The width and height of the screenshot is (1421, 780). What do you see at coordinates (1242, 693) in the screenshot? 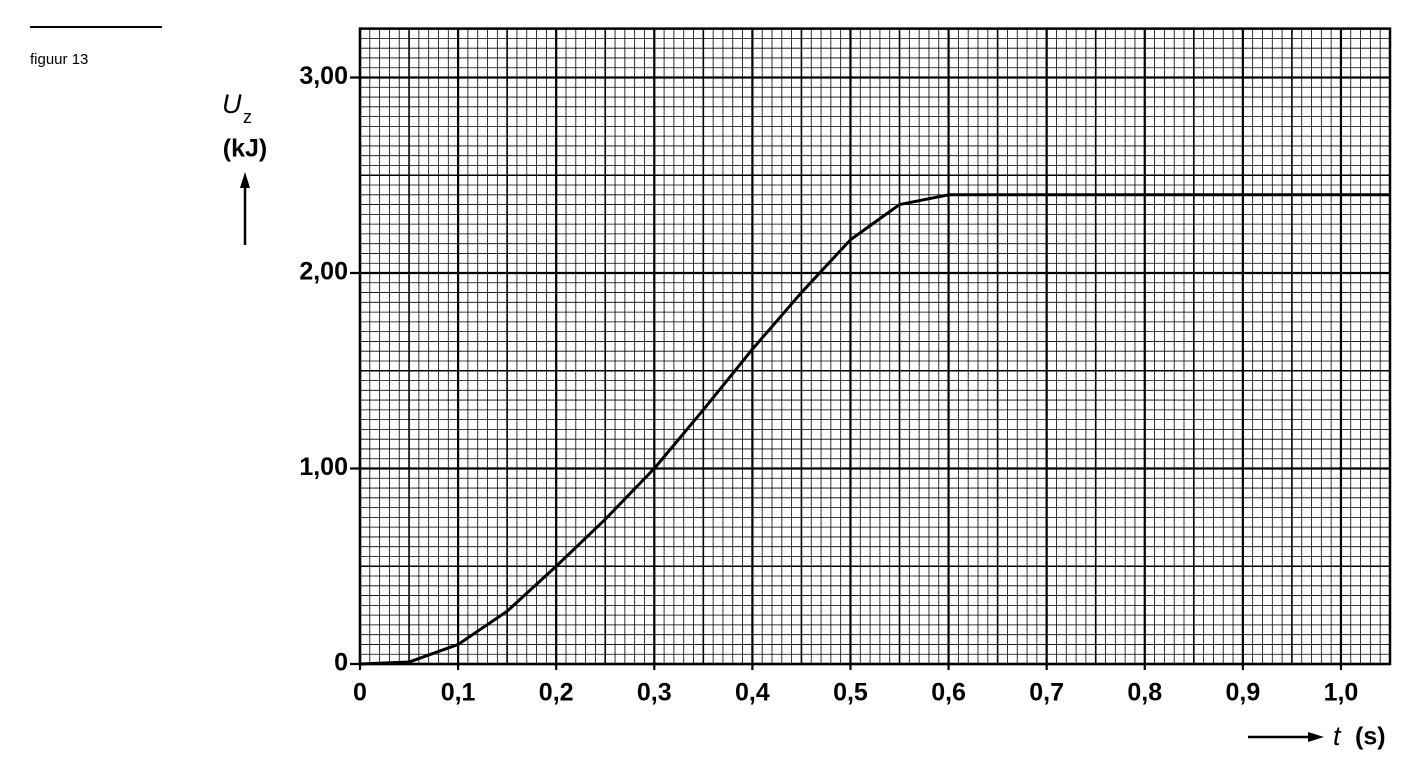
I see `x-tick-label: 0,9` at bounding box center [1242, 693].